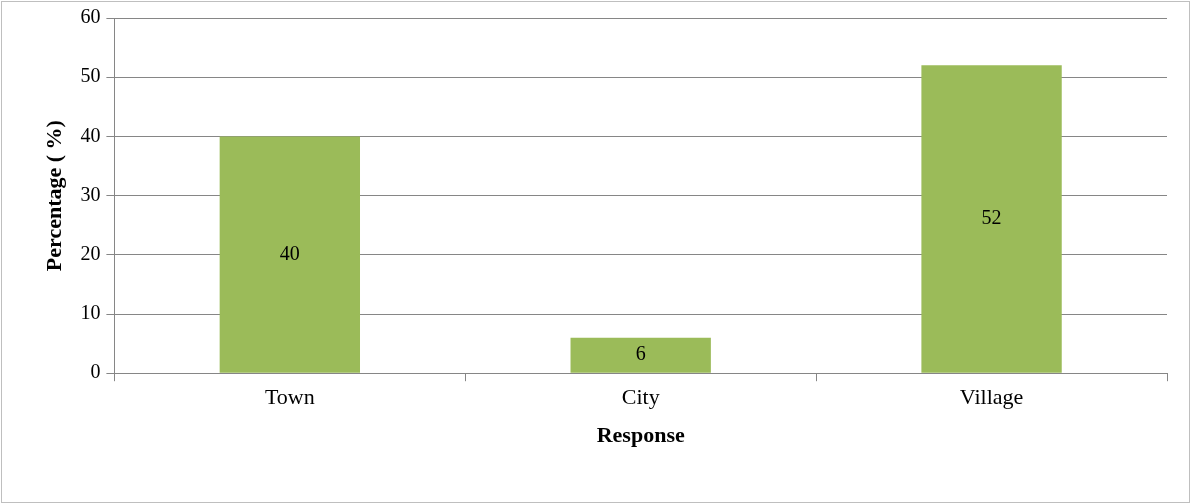 Image resolution: width=1191 pixels, height=504 pixels. What do you see at coordinates (90, 16) in the screenshot?
I see `y-tick-label: 60` at bounding box center [90, 16].